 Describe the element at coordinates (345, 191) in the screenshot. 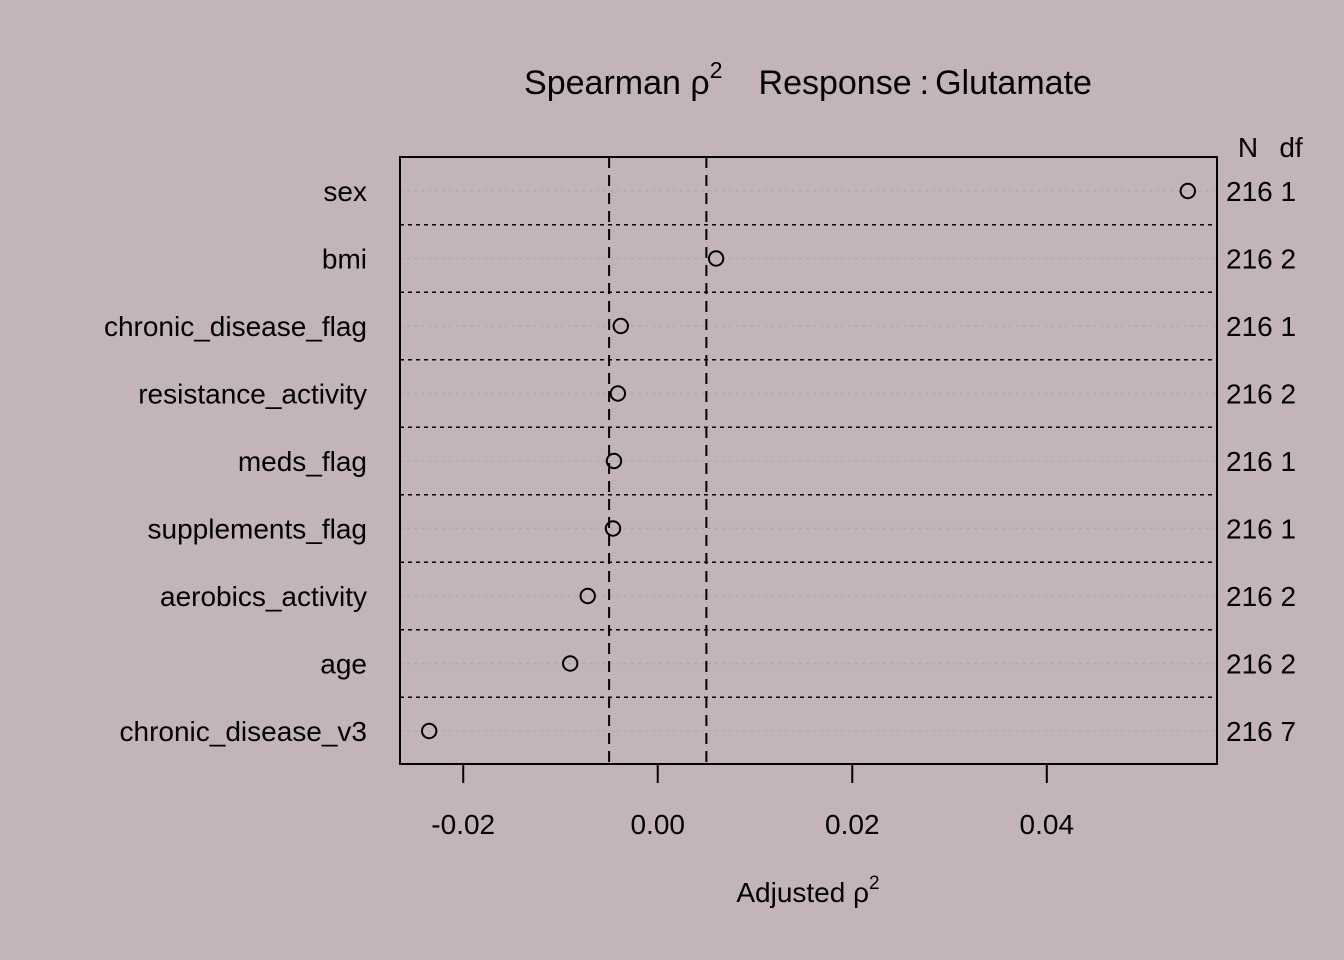

I see `predictor-label: sex` at that location.